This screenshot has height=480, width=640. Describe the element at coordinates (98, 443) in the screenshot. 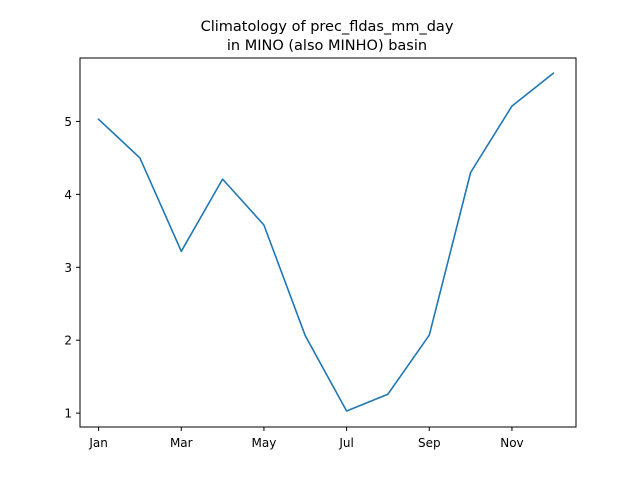

I see `x-tick-label: Jan` at that location.